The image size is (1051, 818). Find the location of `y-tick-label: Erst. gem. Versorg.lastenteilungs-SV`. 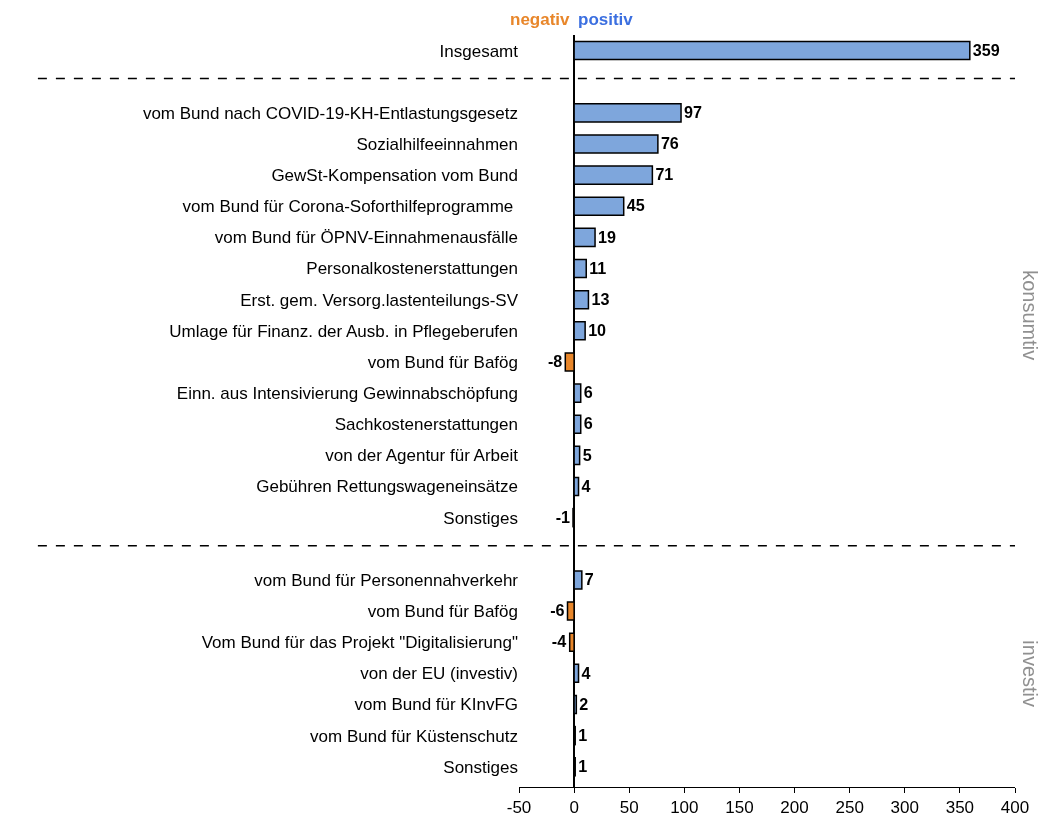

y-tick-label: Erst. gem. Versorg.lastenteilungs-SV is located at coordinates (379, 300).